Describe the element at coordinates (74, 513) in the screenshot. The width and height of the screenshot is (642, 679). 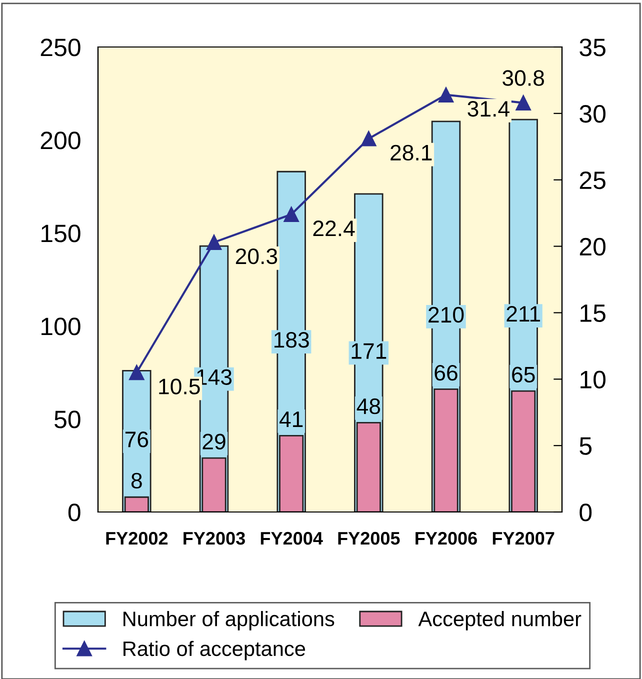
I see `y-tick-label: 0` at that location.